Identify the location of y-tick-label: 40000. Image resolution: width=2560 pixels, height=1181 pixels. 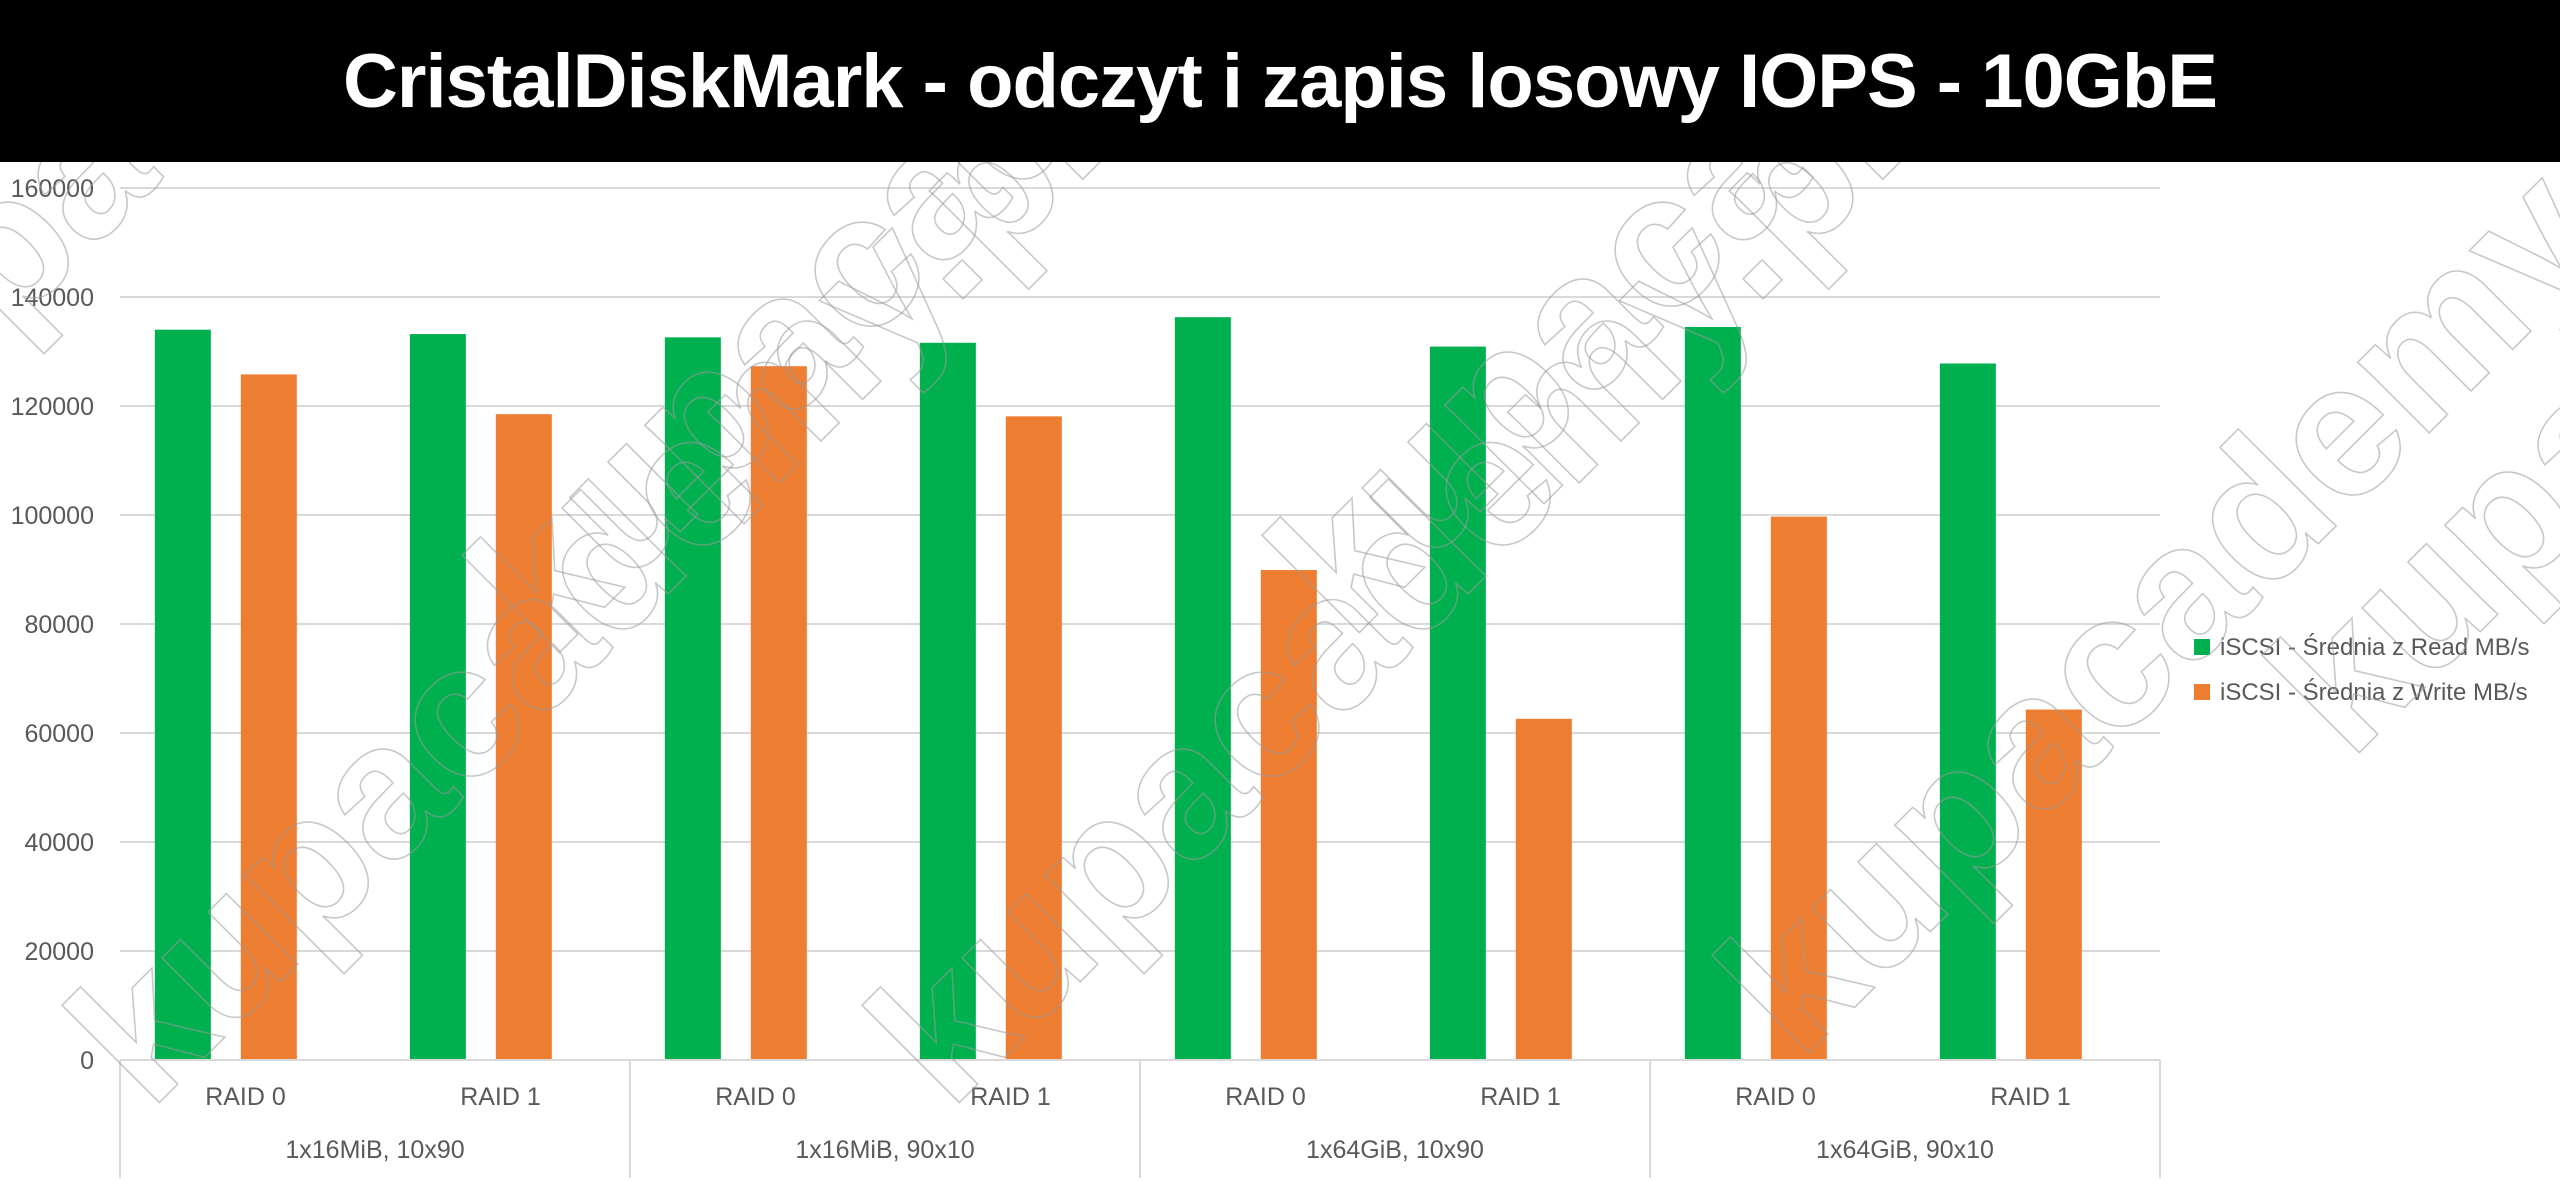
(59, 843).